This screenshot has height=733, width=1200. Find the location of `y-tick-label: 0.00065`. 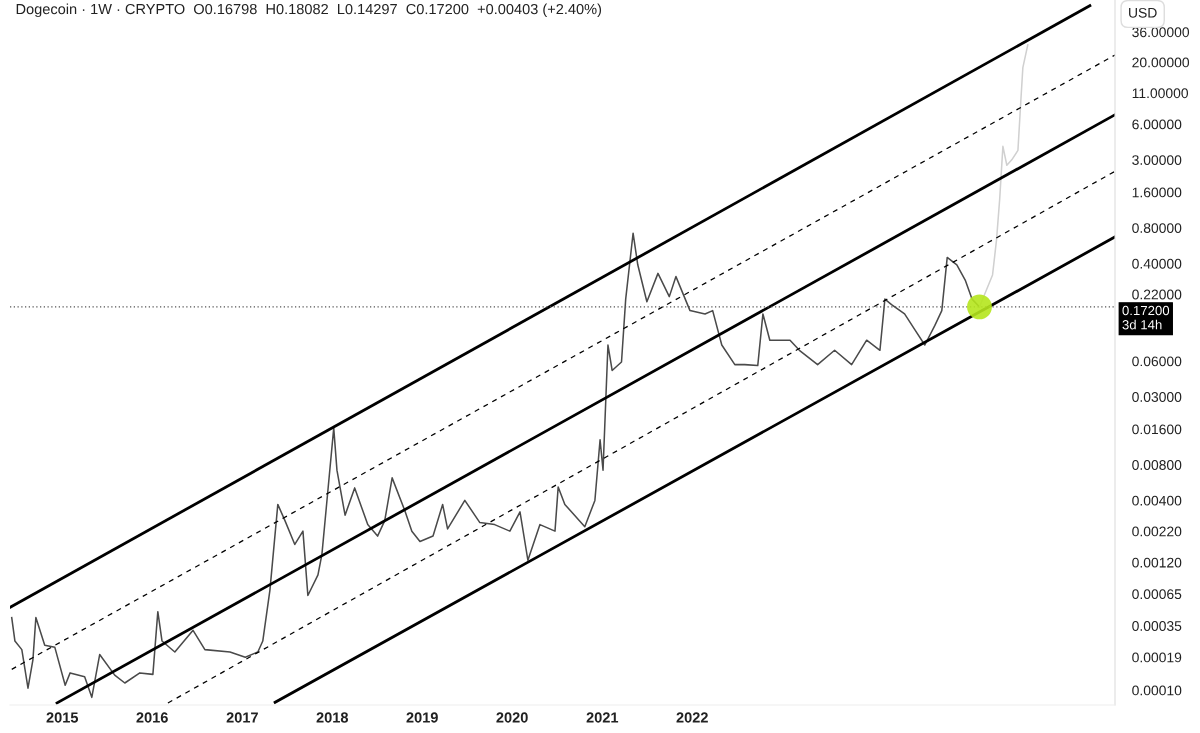

y-tick-label: 0.00065 is located at coordinates (1157, 594).